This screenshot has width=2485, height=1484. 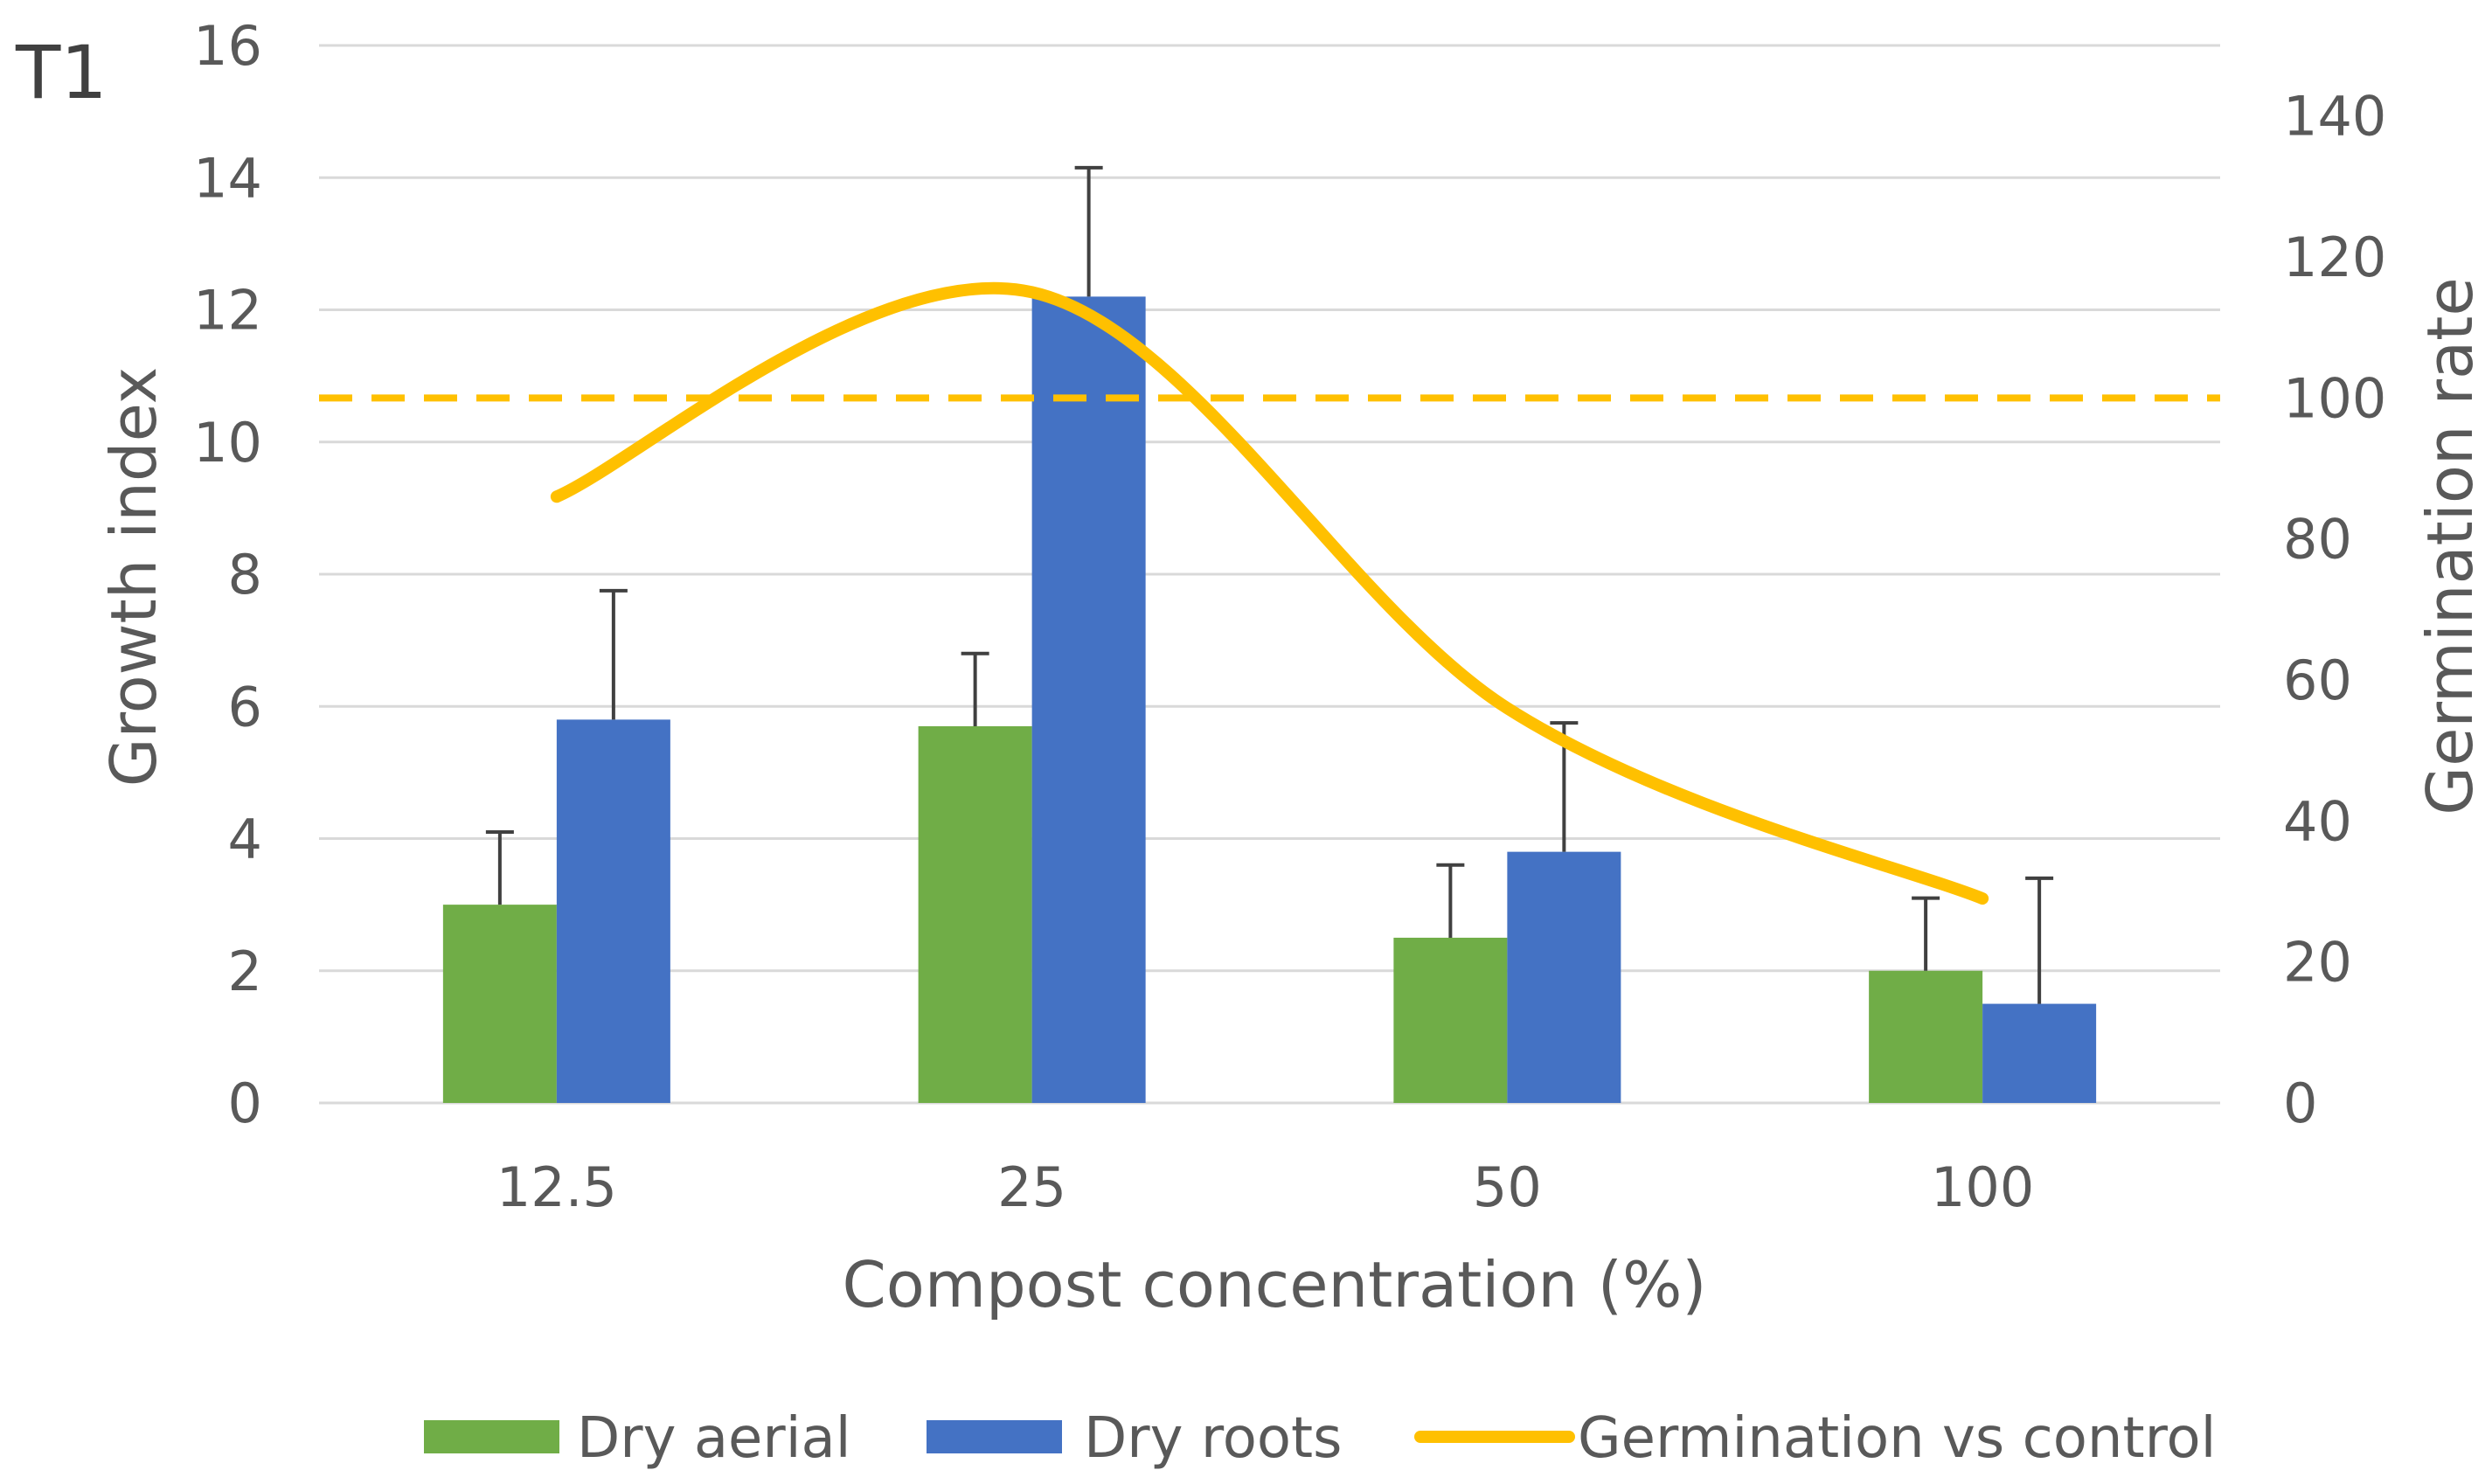 What do you see at coordinates (1897, 1438) in the screenshot?
I see `legend-label-germination: Germination vs control` at bounding box center [1897, 1438].